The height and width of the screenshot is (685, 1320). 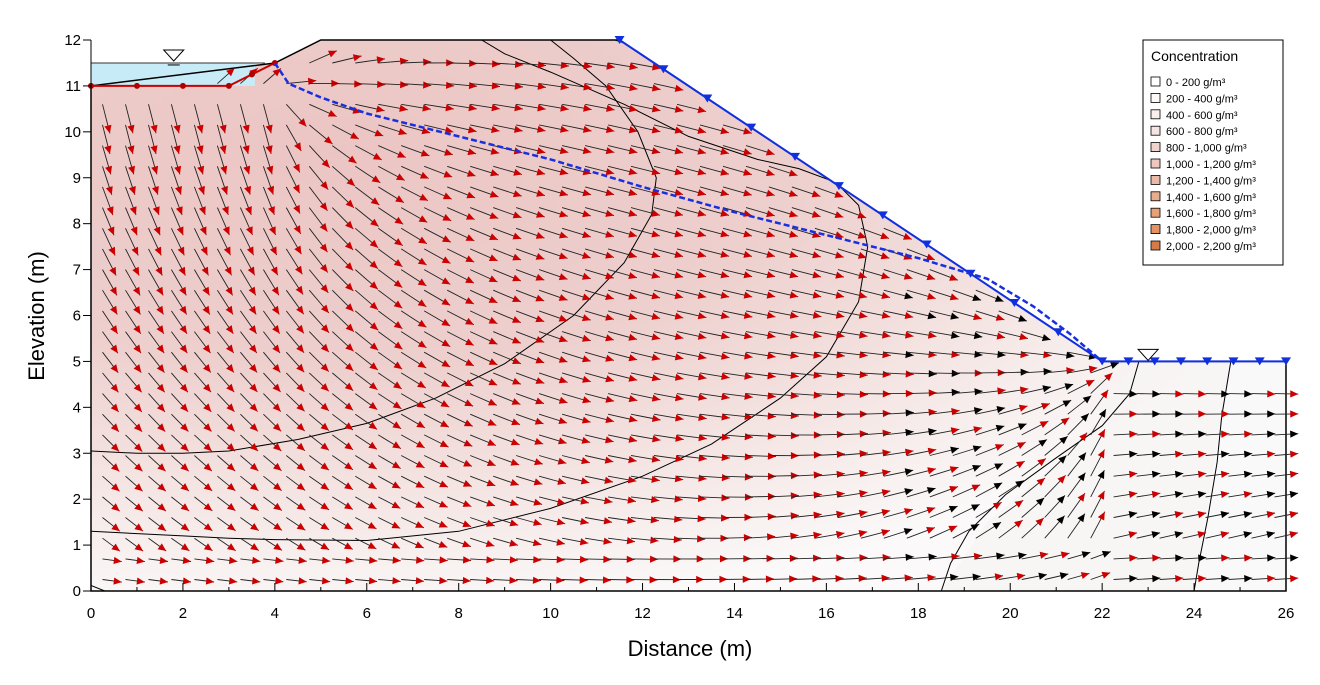 I want to click on y-tick-label: 3, so click(x=77, y=453).